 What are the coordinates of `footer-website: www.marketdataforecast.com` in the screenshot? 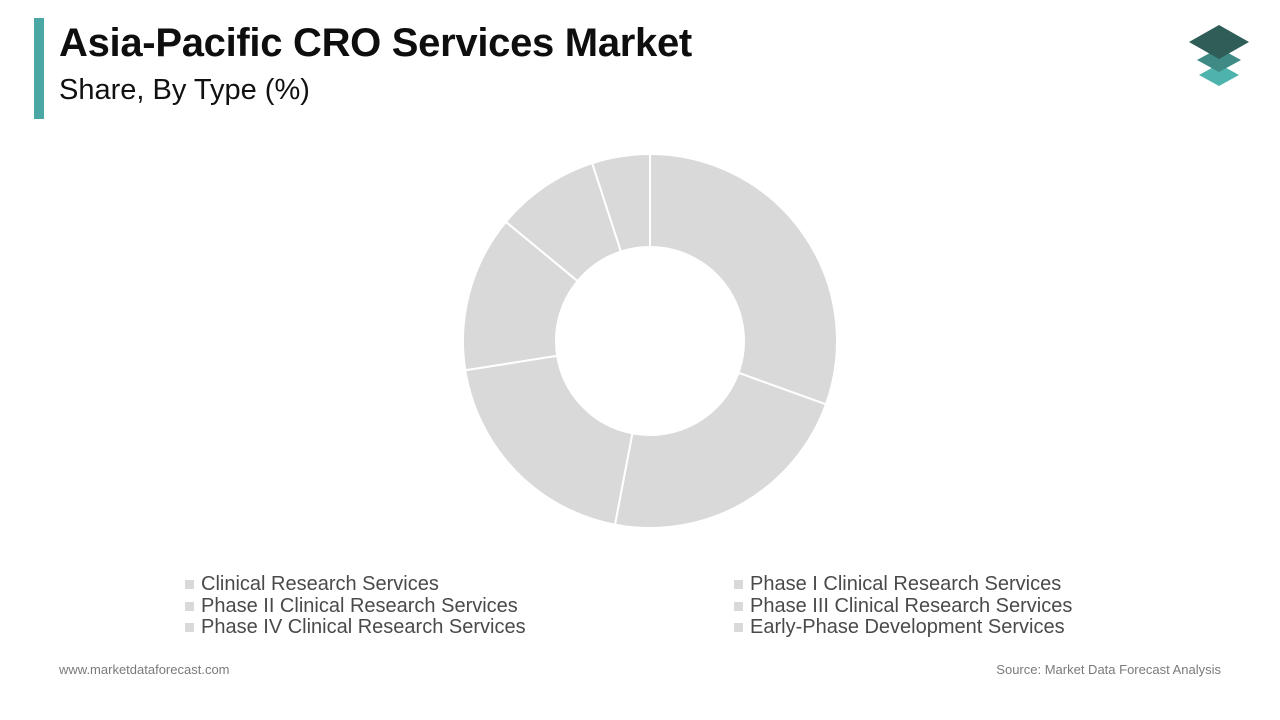 It's located at (144, 669).